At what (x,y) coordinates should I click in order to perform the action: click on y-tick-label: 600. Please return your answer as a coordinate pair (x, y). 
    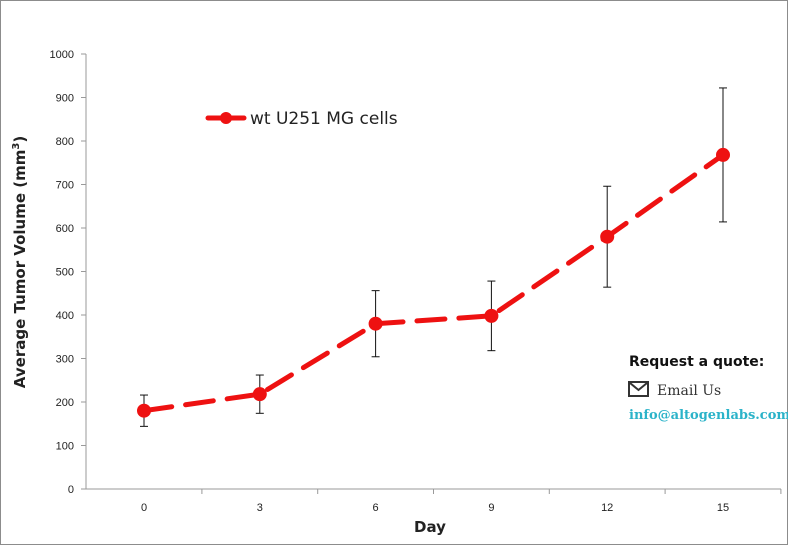
    Looking at the image, I should click on (65, 229).